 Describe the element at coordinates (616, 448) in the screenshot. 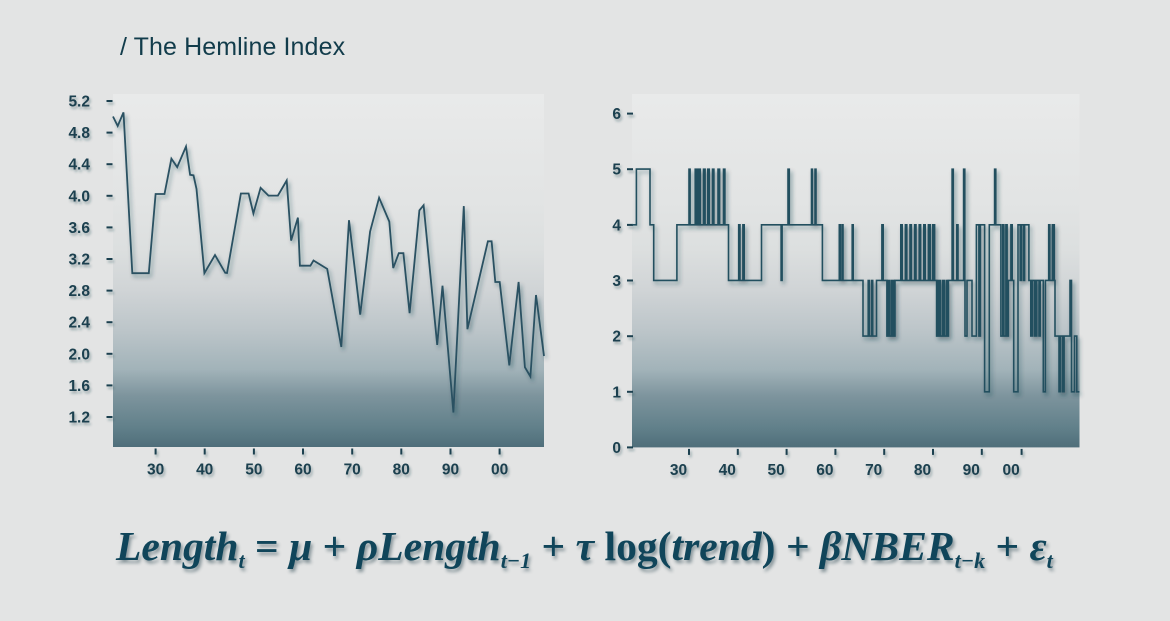

I see `svg-text: 0` at that location.